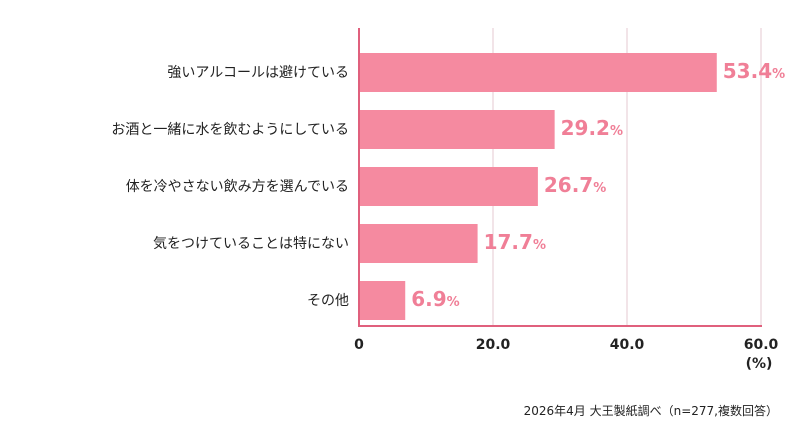  Describe the element at coordinates (237, 186) in the screenshot. I see `category-label: 体を冷やさない飲み方を選んでいる` at that location.